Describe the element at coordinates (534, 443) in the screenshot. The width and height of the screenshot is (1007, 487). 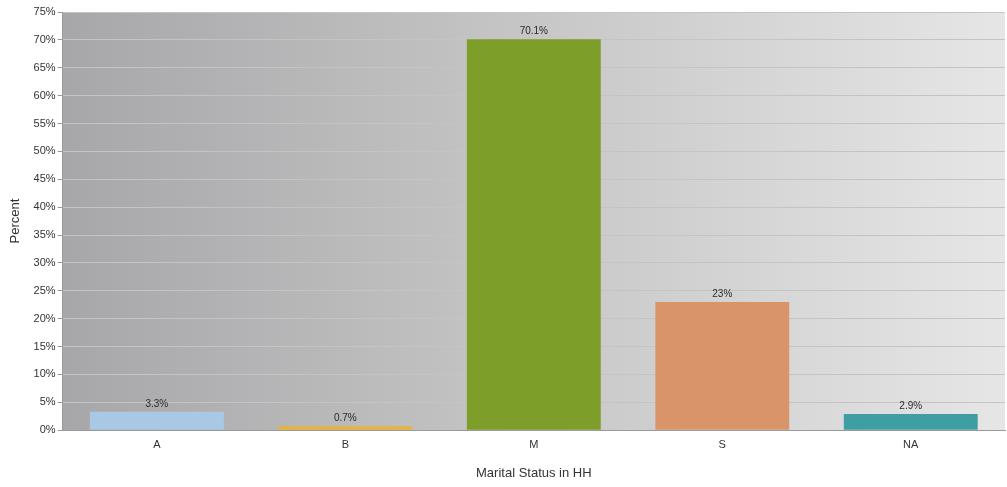
I see `x-tick-label: M` at that location.